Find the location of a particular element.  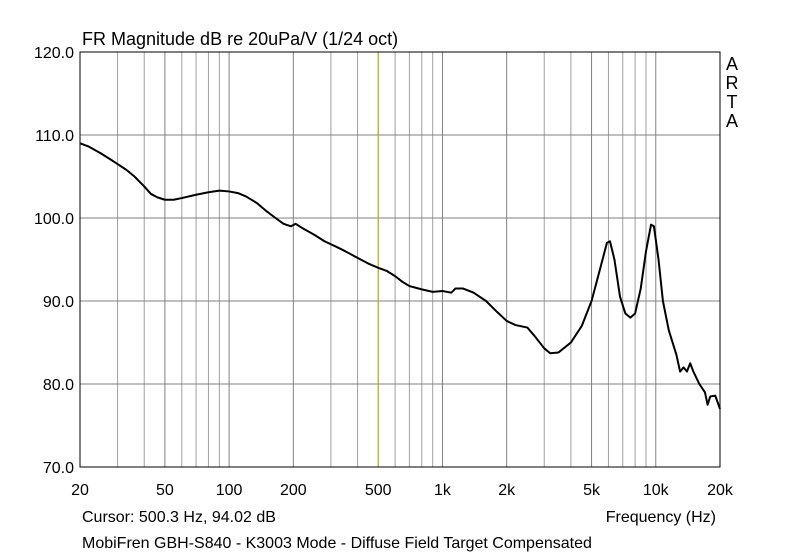

watermark-letter: T is located at coordinates (732, 102).